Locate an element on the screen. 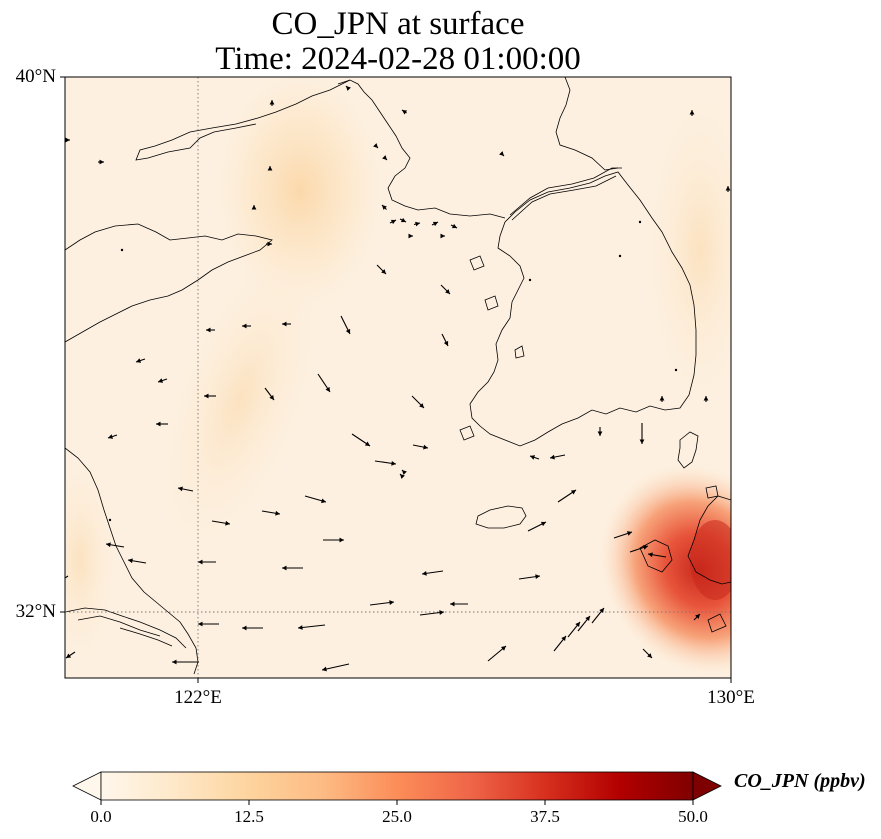 Image resolution: width=881 pixels, height=839 pixels. lat-label-40n: 40°N is located at coordinates (35, 76).